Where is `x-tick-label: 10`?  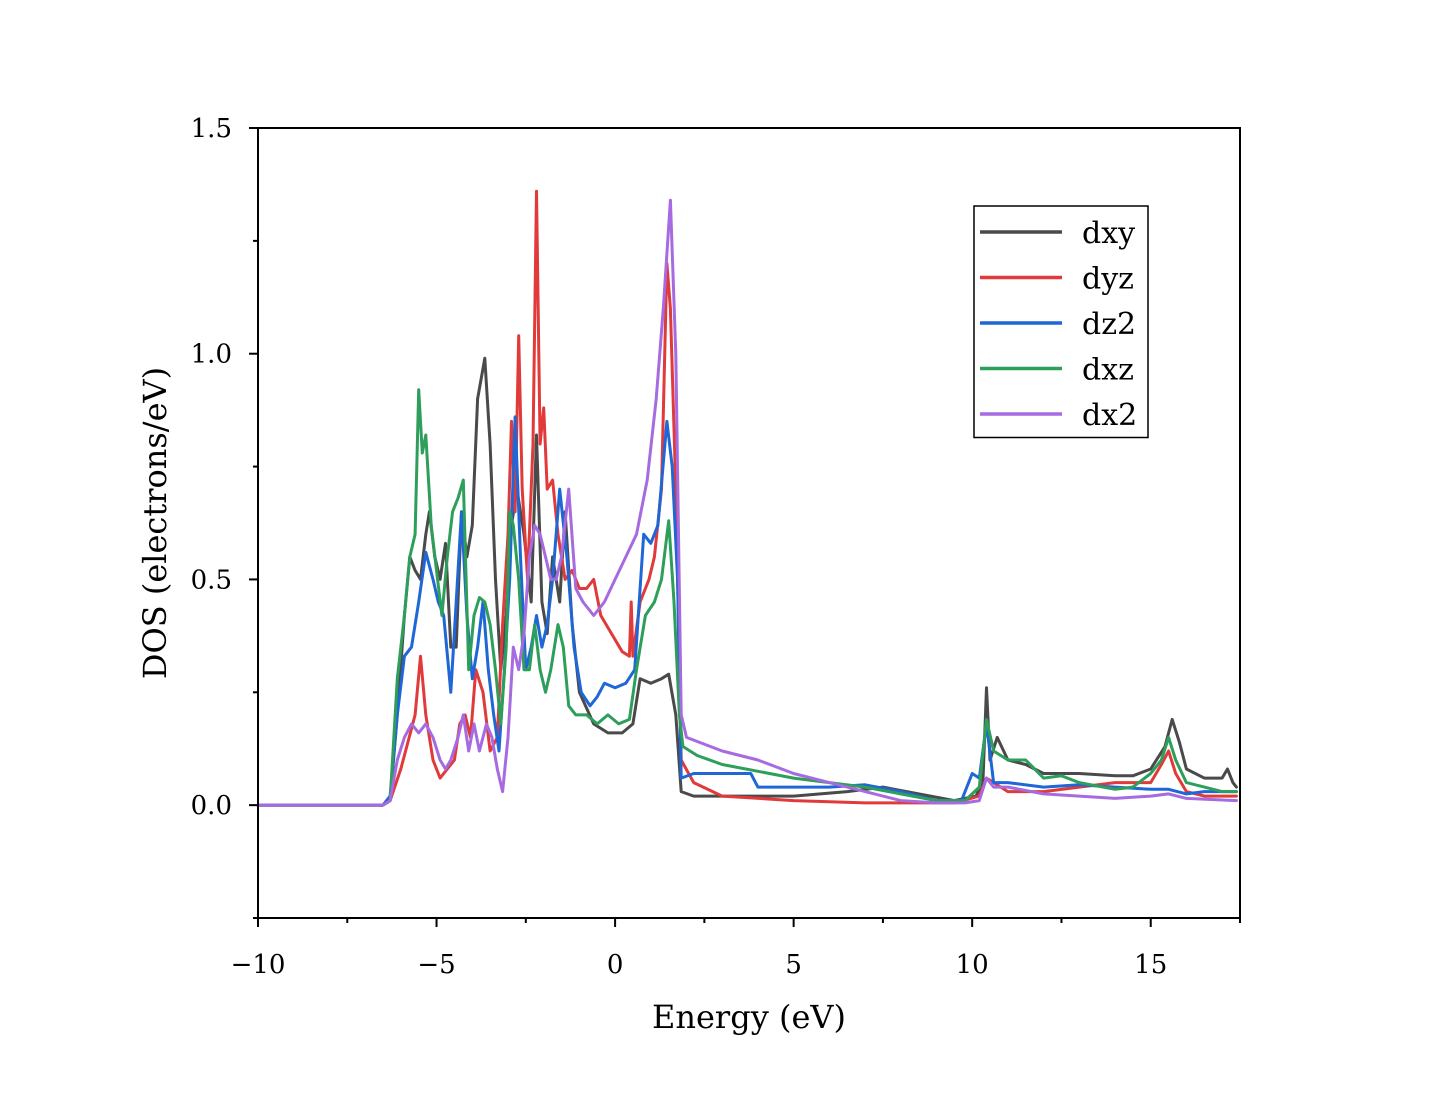 x-tick-label: 10 is located at coordinates (972, 965).